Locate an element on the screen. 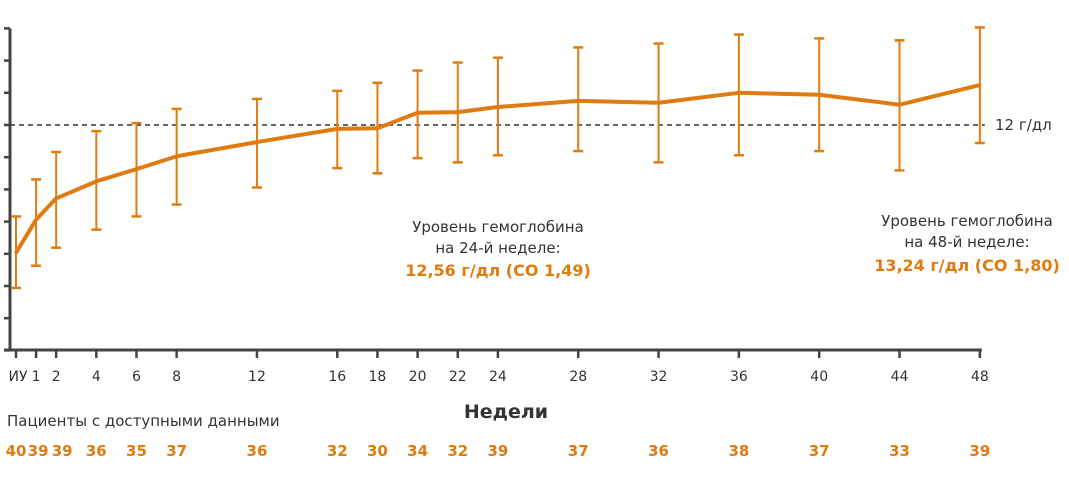 Image resolution: width=1069 pixels, height=487 pixels. patients-counts: 40 39 39 36 35 37 36 32 30 34 32 39 37 36 38 37 33 39 is located at coordinates (498, 451).